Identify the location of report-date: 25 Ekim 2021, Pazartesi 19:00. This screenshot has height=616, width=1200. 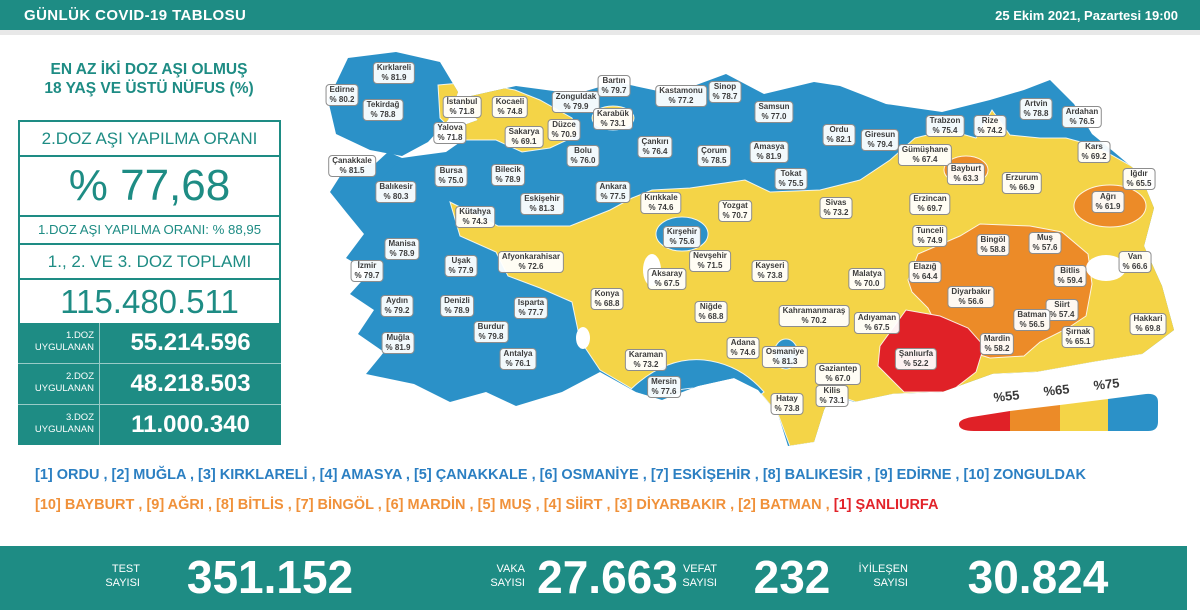
(1086, 15).